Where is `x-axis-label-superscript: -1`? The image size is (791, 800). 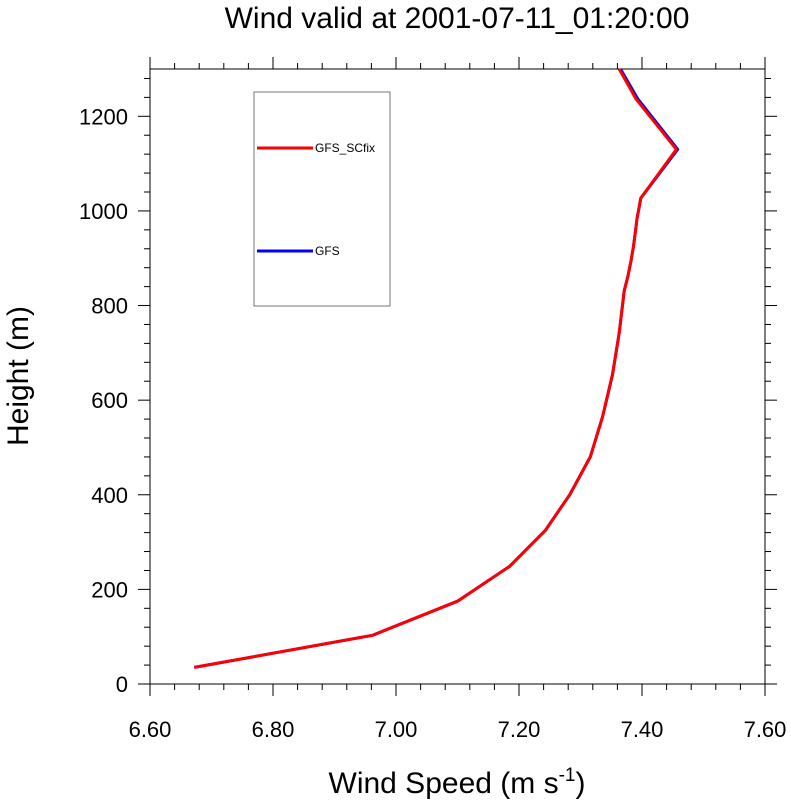 x-axis-label-superscript: -1 is located at coordinates (567, 775).